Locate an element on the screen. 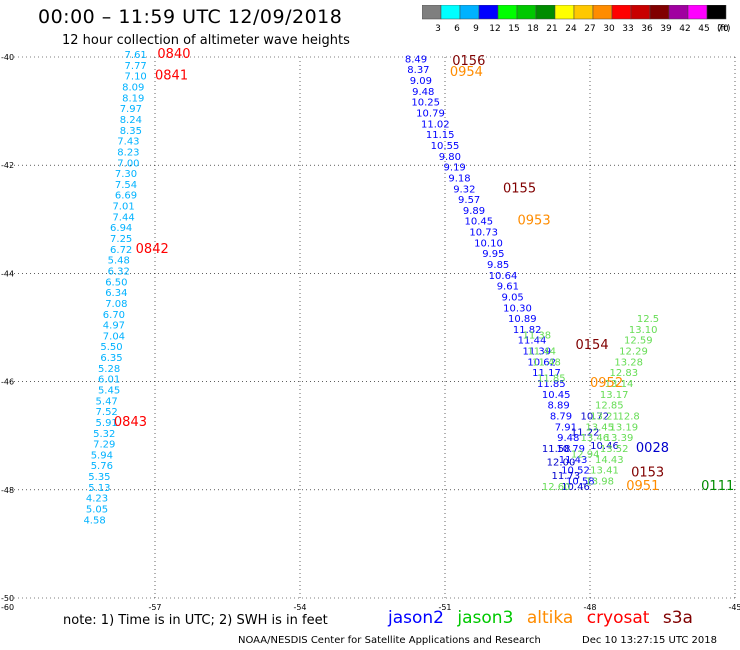 The image size is (740, 650). wave-height-s3a: 9.57 is located at coordinates (469, 200).